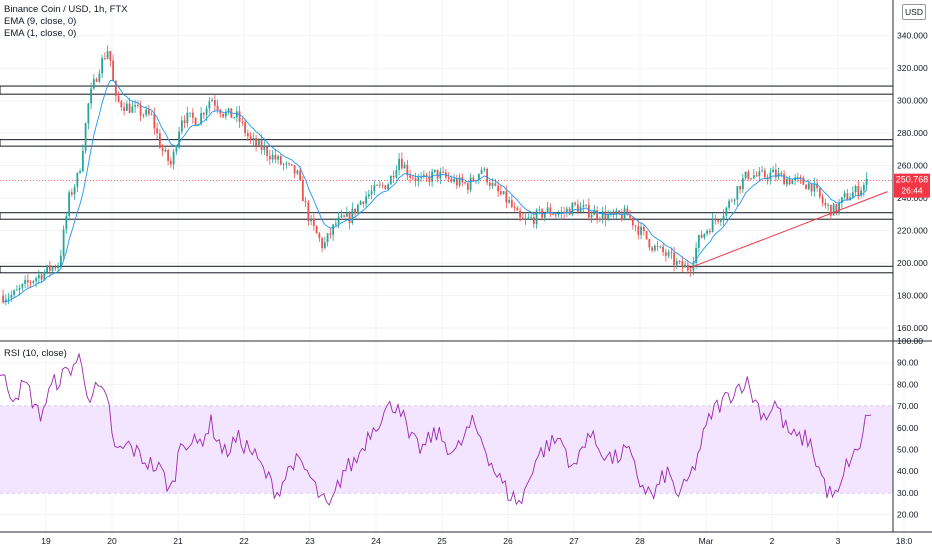 Image resolution: width=932 pixels, height=550 pixels. What do you see at coordinates (442, 541) in the screenshot?
I see `time-tick-label: 25` at bounding box center [442, 541].